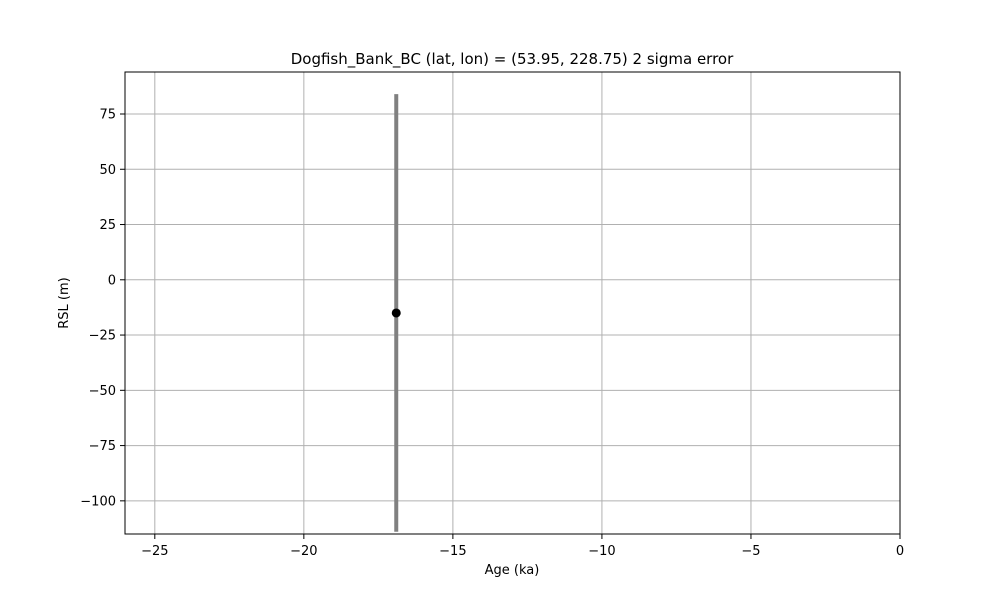 This screenshot has width=1000, height=600. What do you see at coordinates (512, 570) in the screenshot?
I see `x-axis-label: Age (ka)` at bounding box center [512, 570].